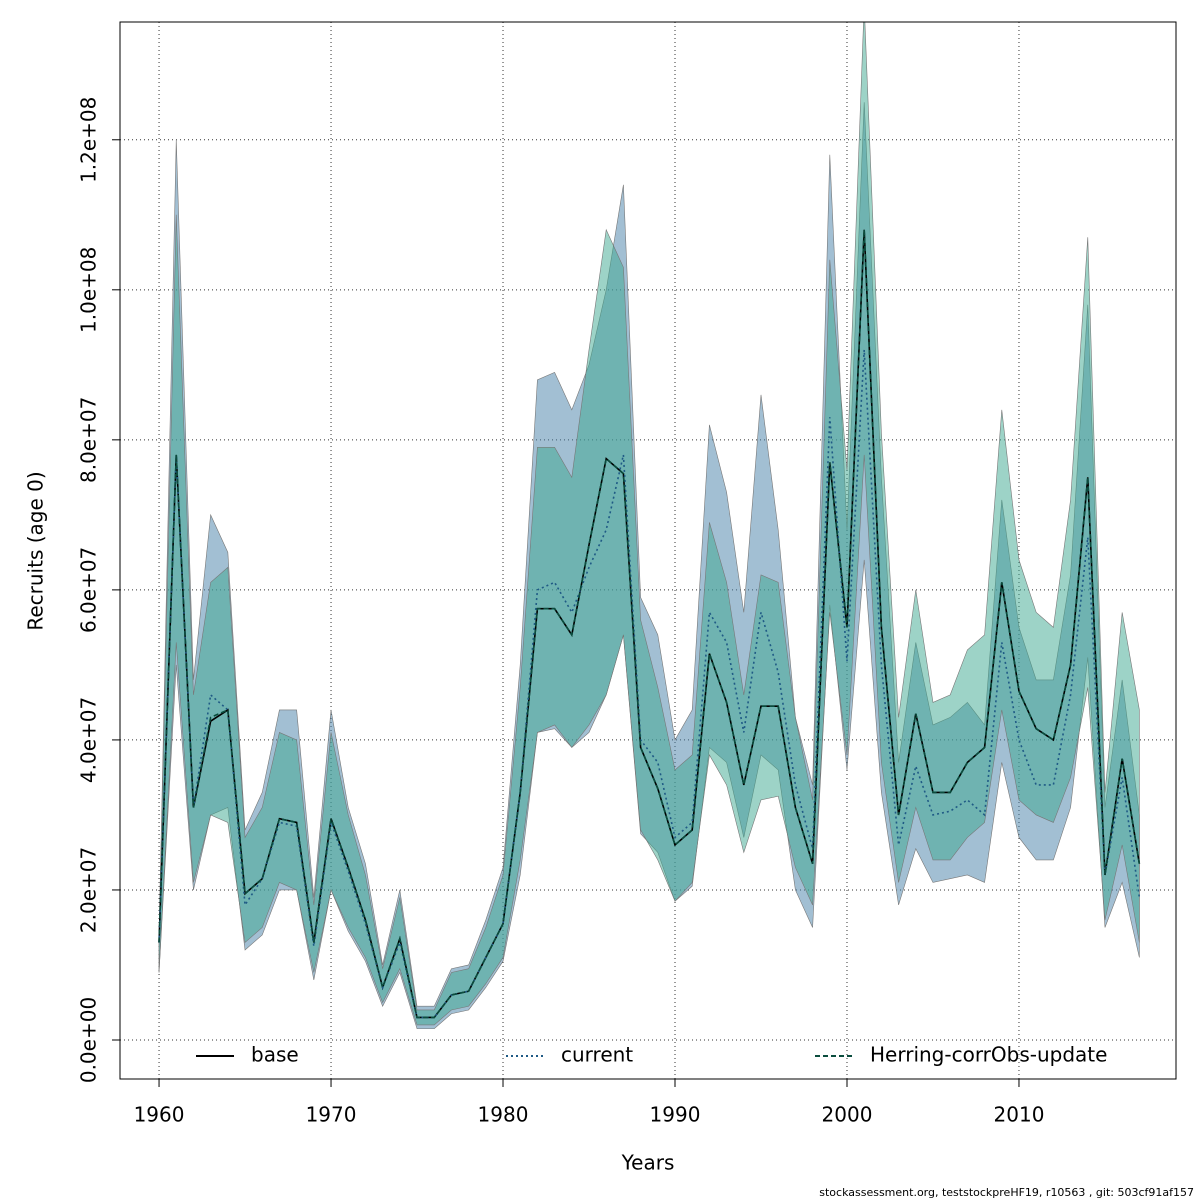  Describe the element at coordinates (648, 1163) in the screenshot. I see `x-axis-label: Years` at that location.